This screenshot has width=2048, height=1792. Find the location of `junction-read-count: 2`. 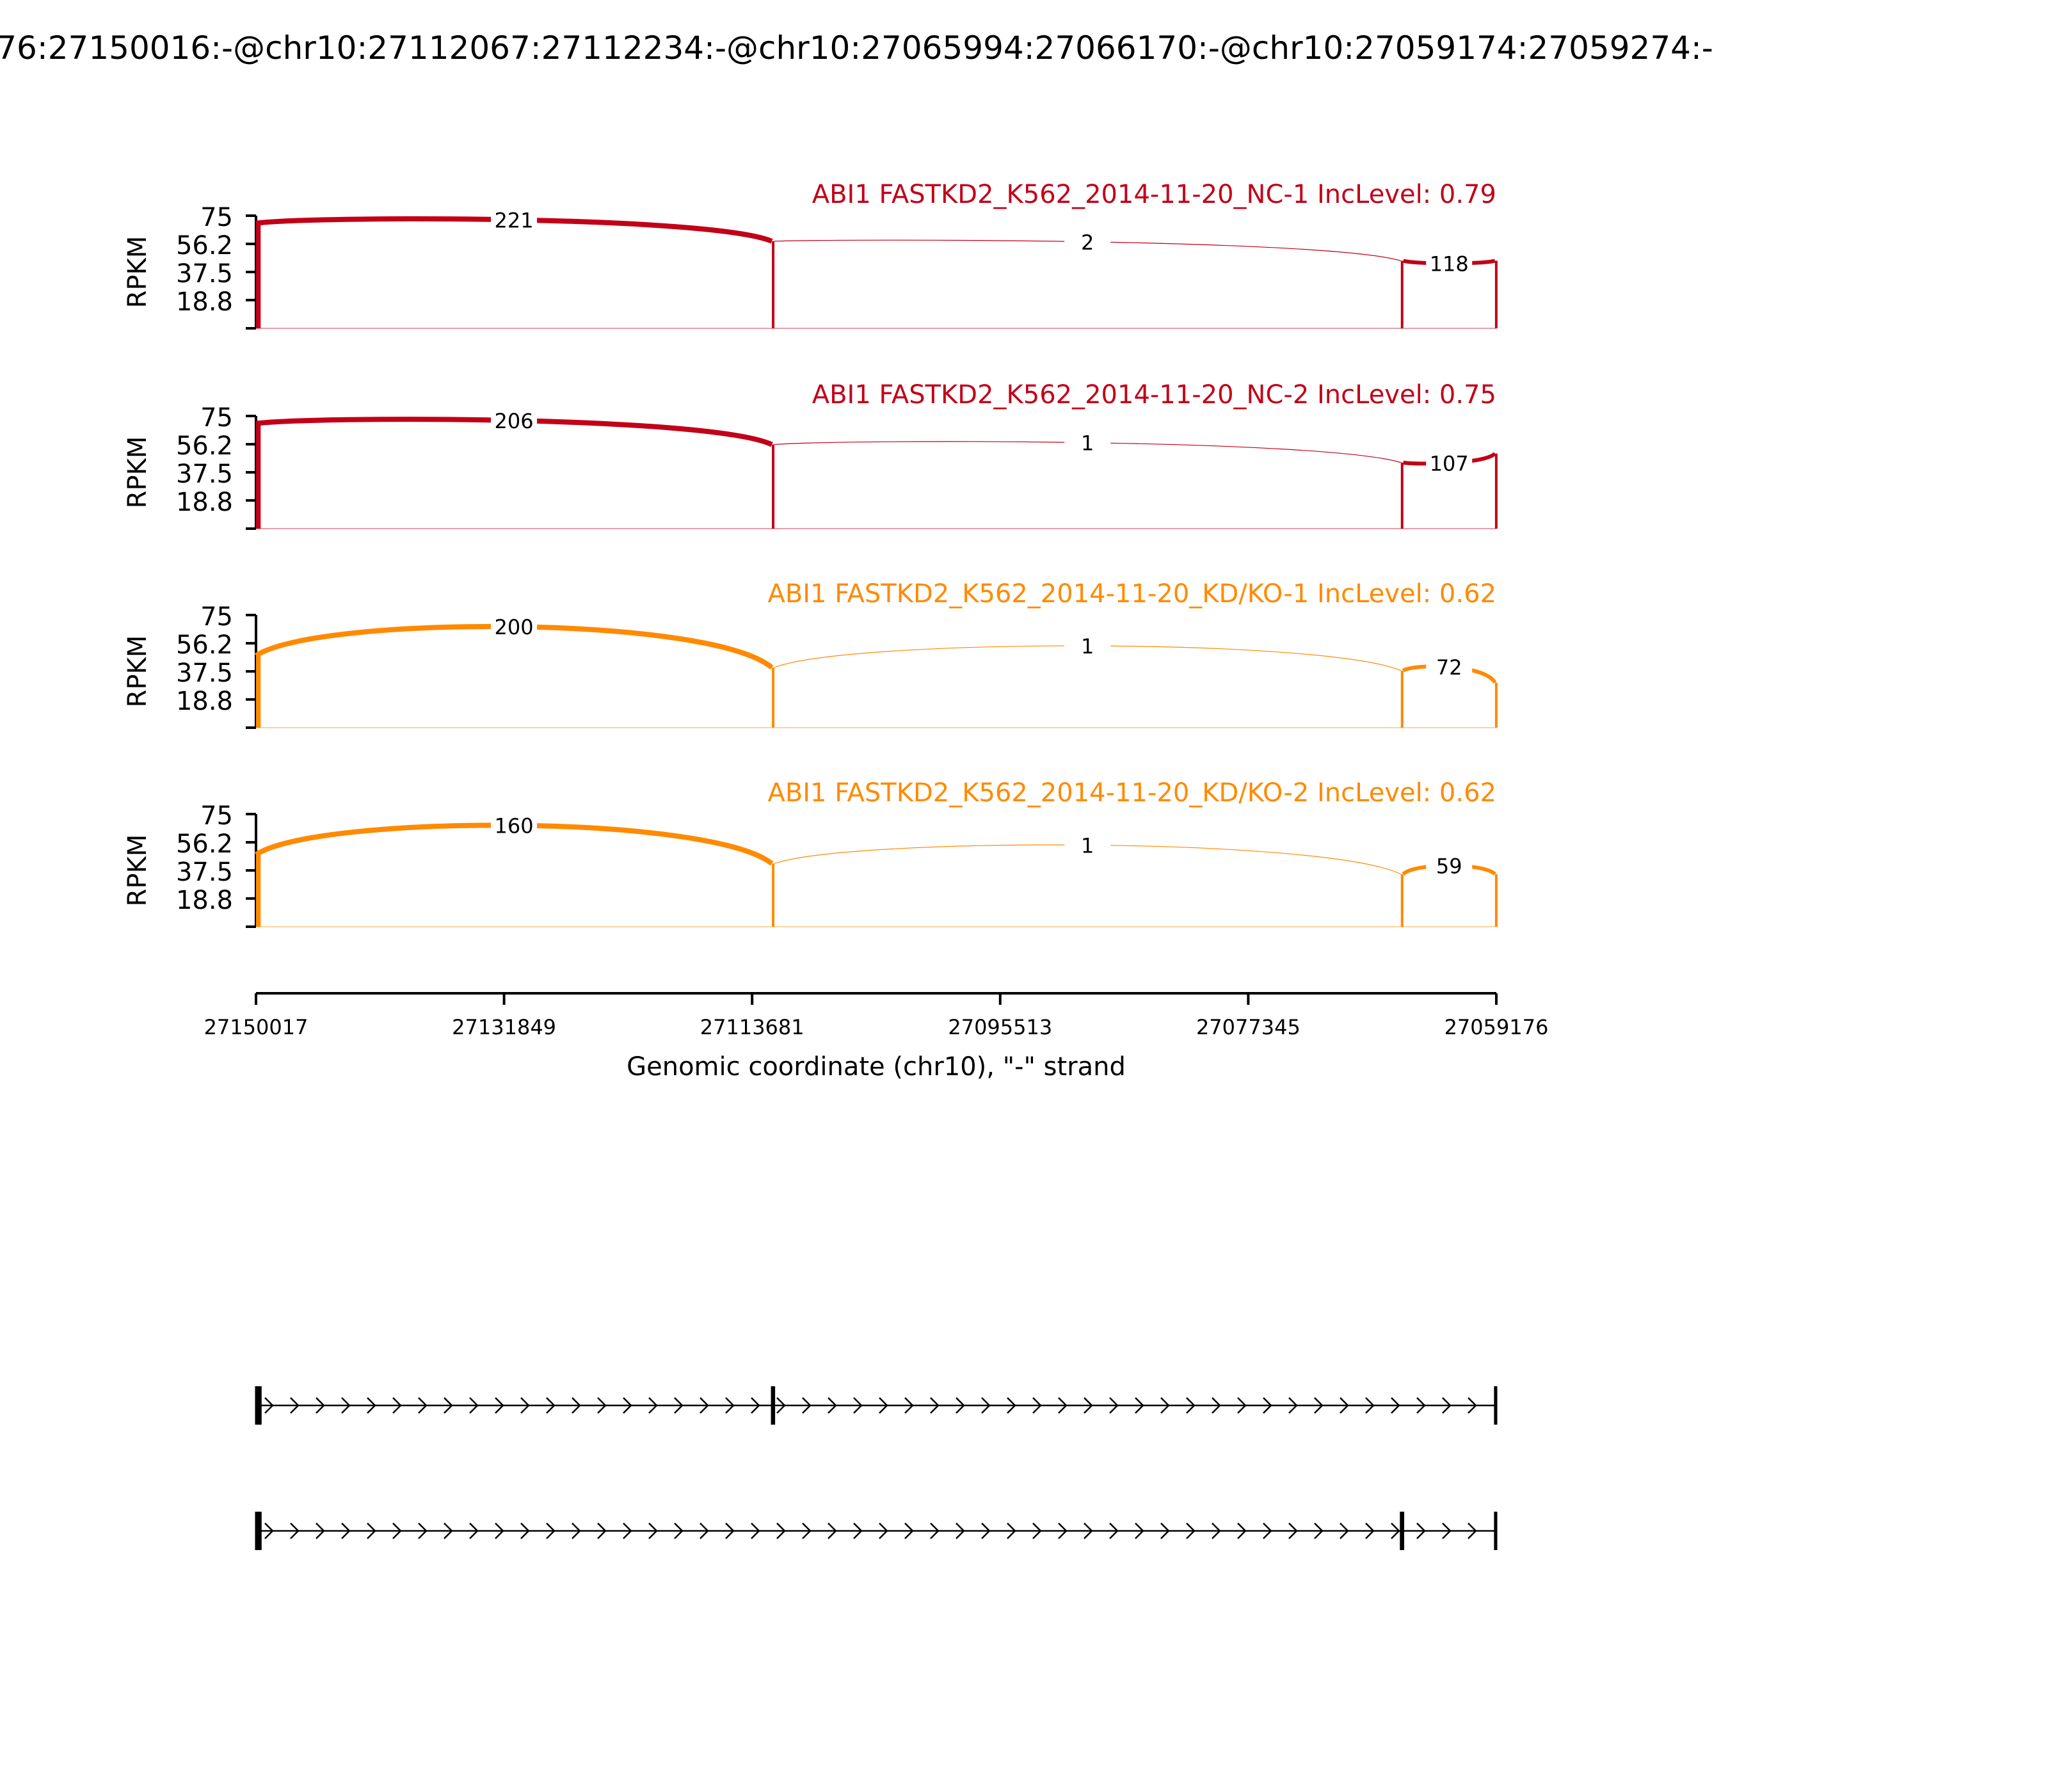

junction-read-count: 2 is located at coordinates (1087, 242).